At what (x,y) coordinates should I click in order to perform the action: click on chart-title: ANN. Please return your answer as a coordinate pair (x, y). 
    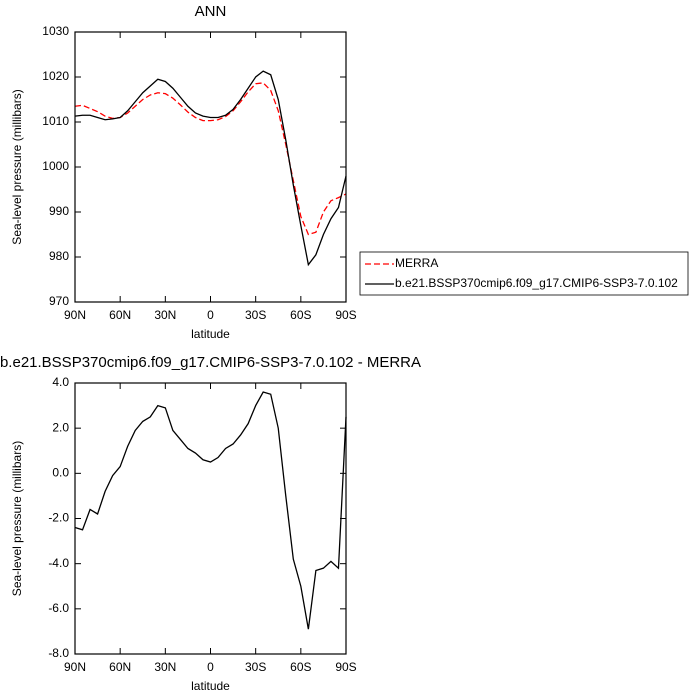
    Looking at the image, I should click on (211, 11).